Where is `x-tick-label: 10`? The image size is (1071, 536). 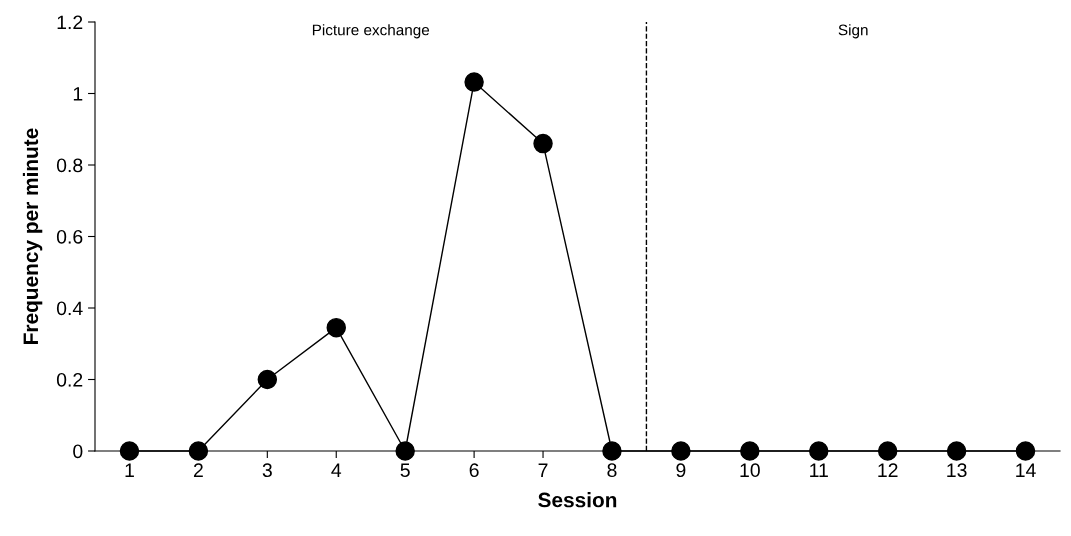
x-tick-label: 10 is located at coordinates (750, 470).